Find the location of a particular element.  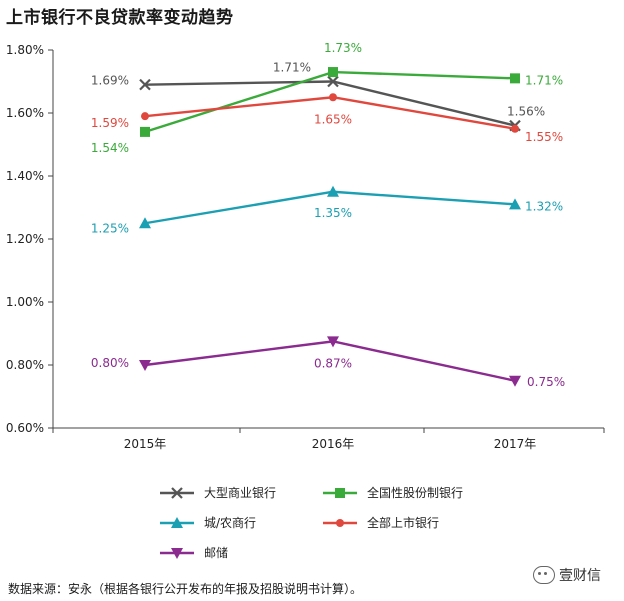

data-label: 1.65% is located at coordinates (333, 119).